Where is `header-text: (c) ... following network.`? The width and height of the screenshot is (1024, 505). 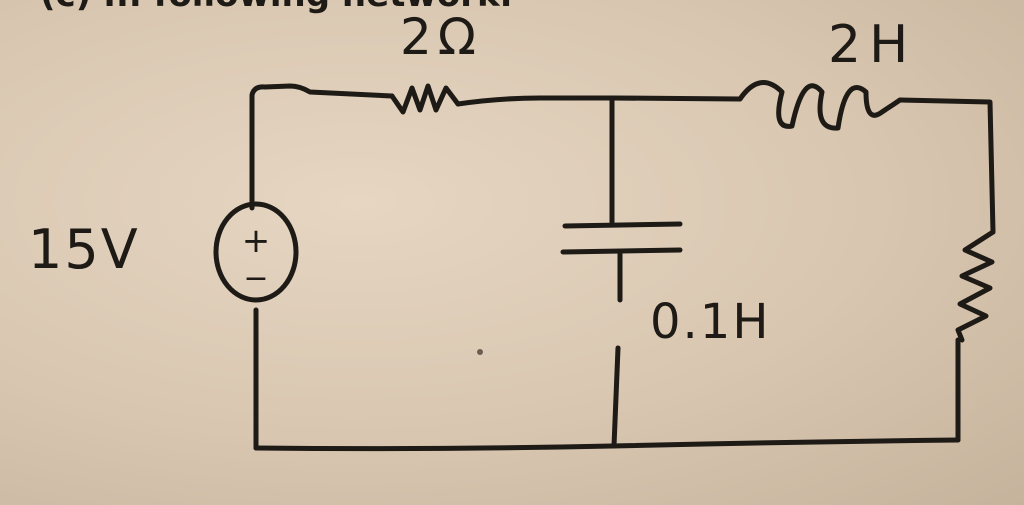 header-text: (c) ... following network. is located at coordinates (276, 7).